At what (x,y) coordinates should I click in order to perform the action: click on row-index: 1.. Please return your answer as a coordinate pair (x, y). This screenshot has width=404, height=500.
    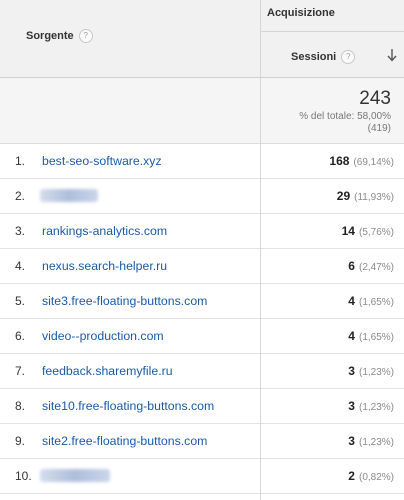
    Looking at the image, I should click on (20, 161).